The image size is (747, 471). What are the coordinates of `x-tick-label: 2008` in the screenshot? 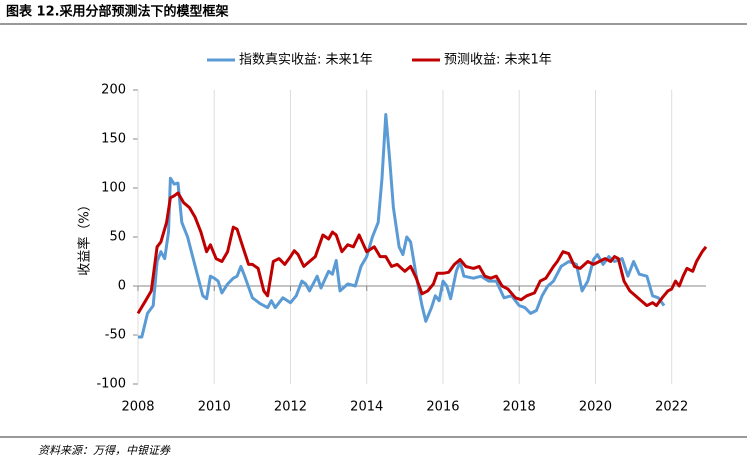 It's located at (137, 407).